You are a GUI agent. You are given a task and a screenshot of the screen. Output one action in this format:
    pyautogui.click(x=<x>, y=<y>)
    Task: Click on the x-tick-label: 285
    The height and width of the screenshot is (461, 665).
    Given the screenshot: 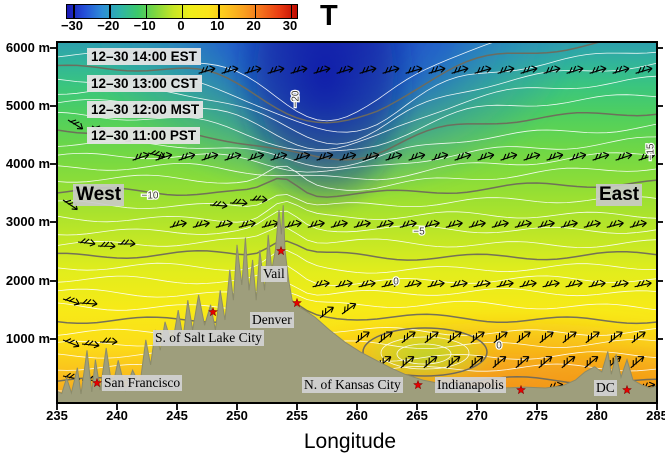 What is the action you would take?
    pyautogui.click(x=655, y=415)
    